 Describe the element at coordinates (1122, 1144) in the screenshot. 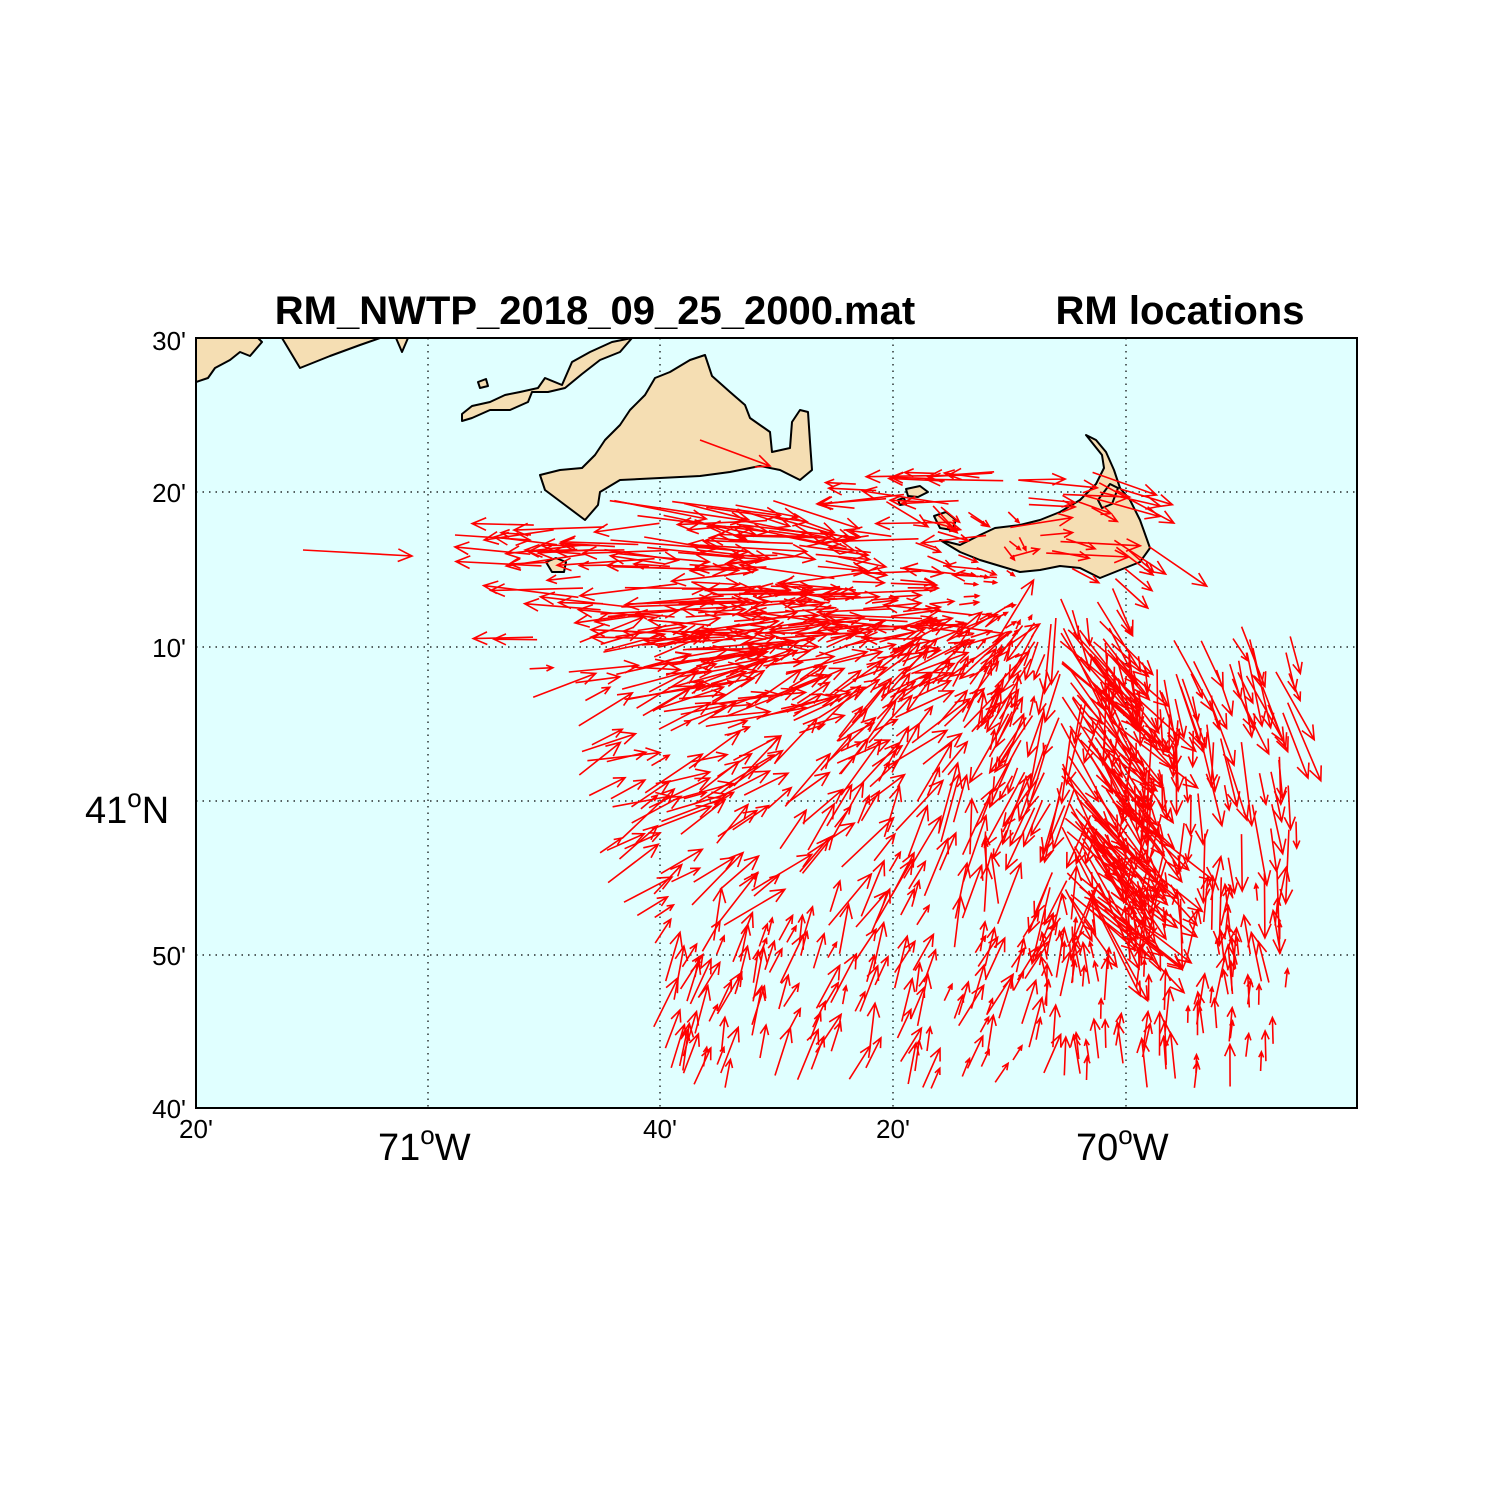

I see `svg-text: 70oW` at that location.